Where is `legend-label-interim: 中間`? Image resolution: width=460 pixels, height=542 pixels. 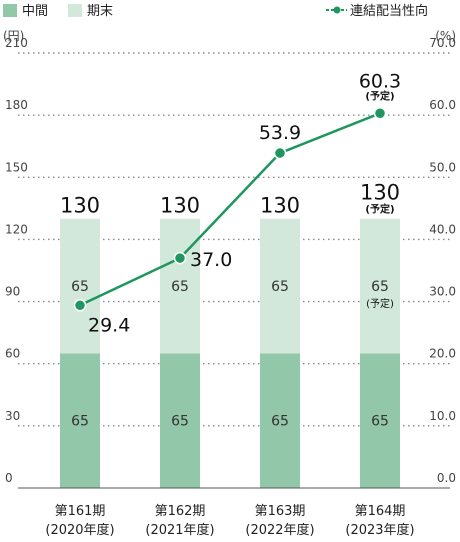
legend-label-interim: 中間 is located at coordinates (35, 11).